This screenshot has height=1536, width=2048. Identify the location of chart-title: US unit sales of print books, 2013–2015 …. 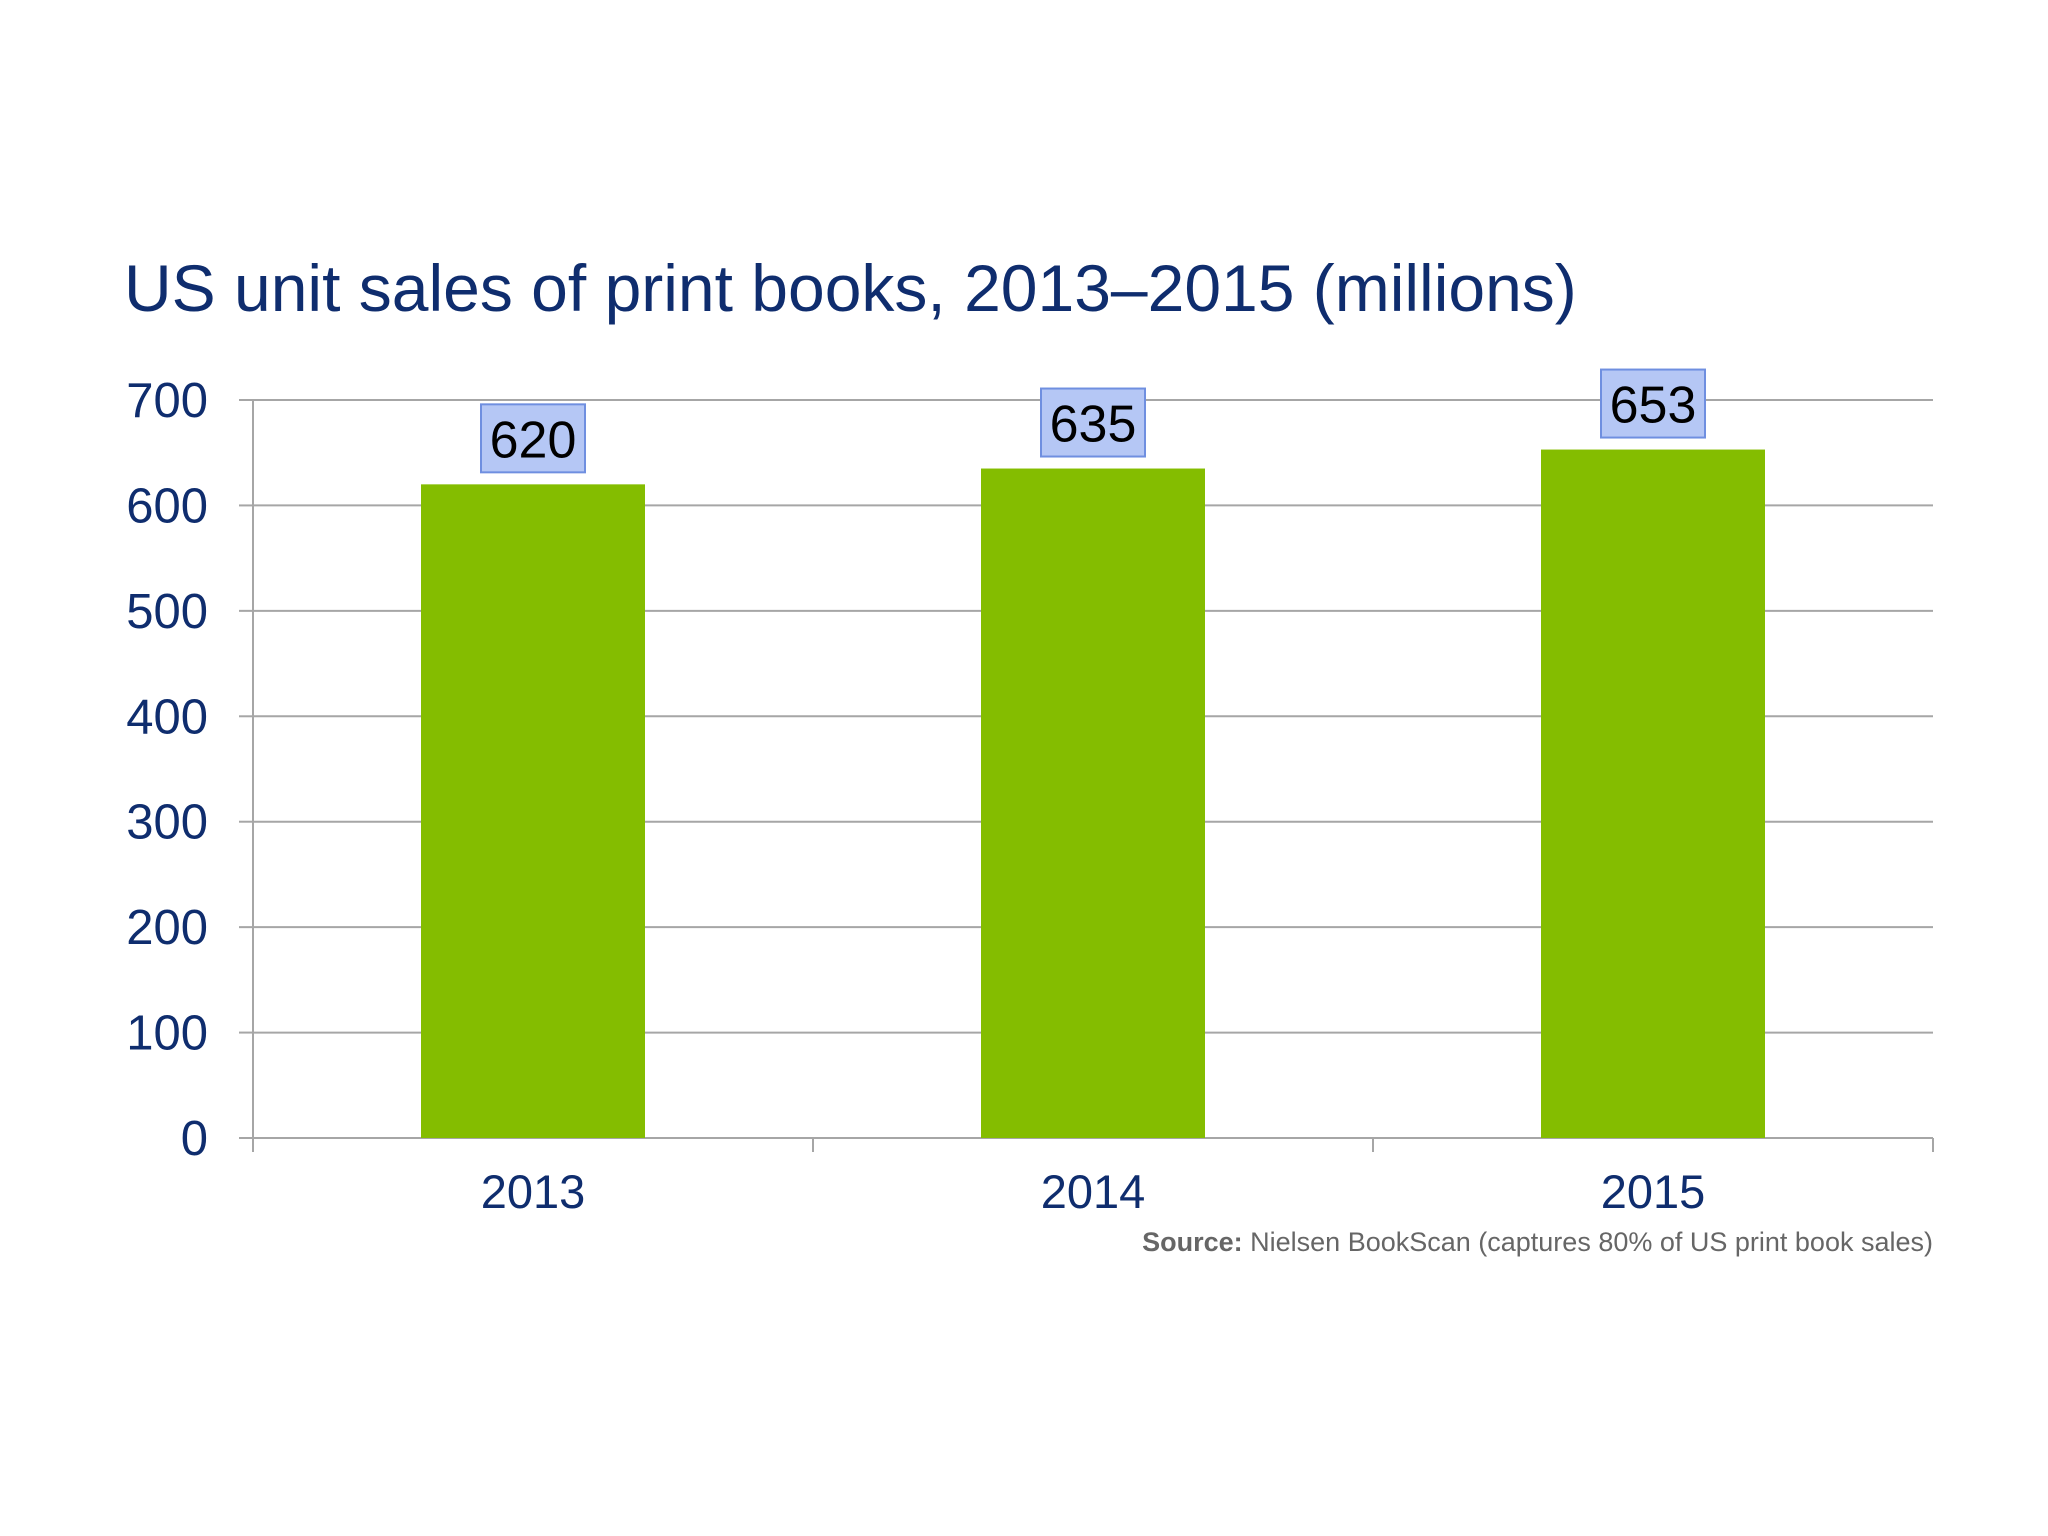
(850, 288).